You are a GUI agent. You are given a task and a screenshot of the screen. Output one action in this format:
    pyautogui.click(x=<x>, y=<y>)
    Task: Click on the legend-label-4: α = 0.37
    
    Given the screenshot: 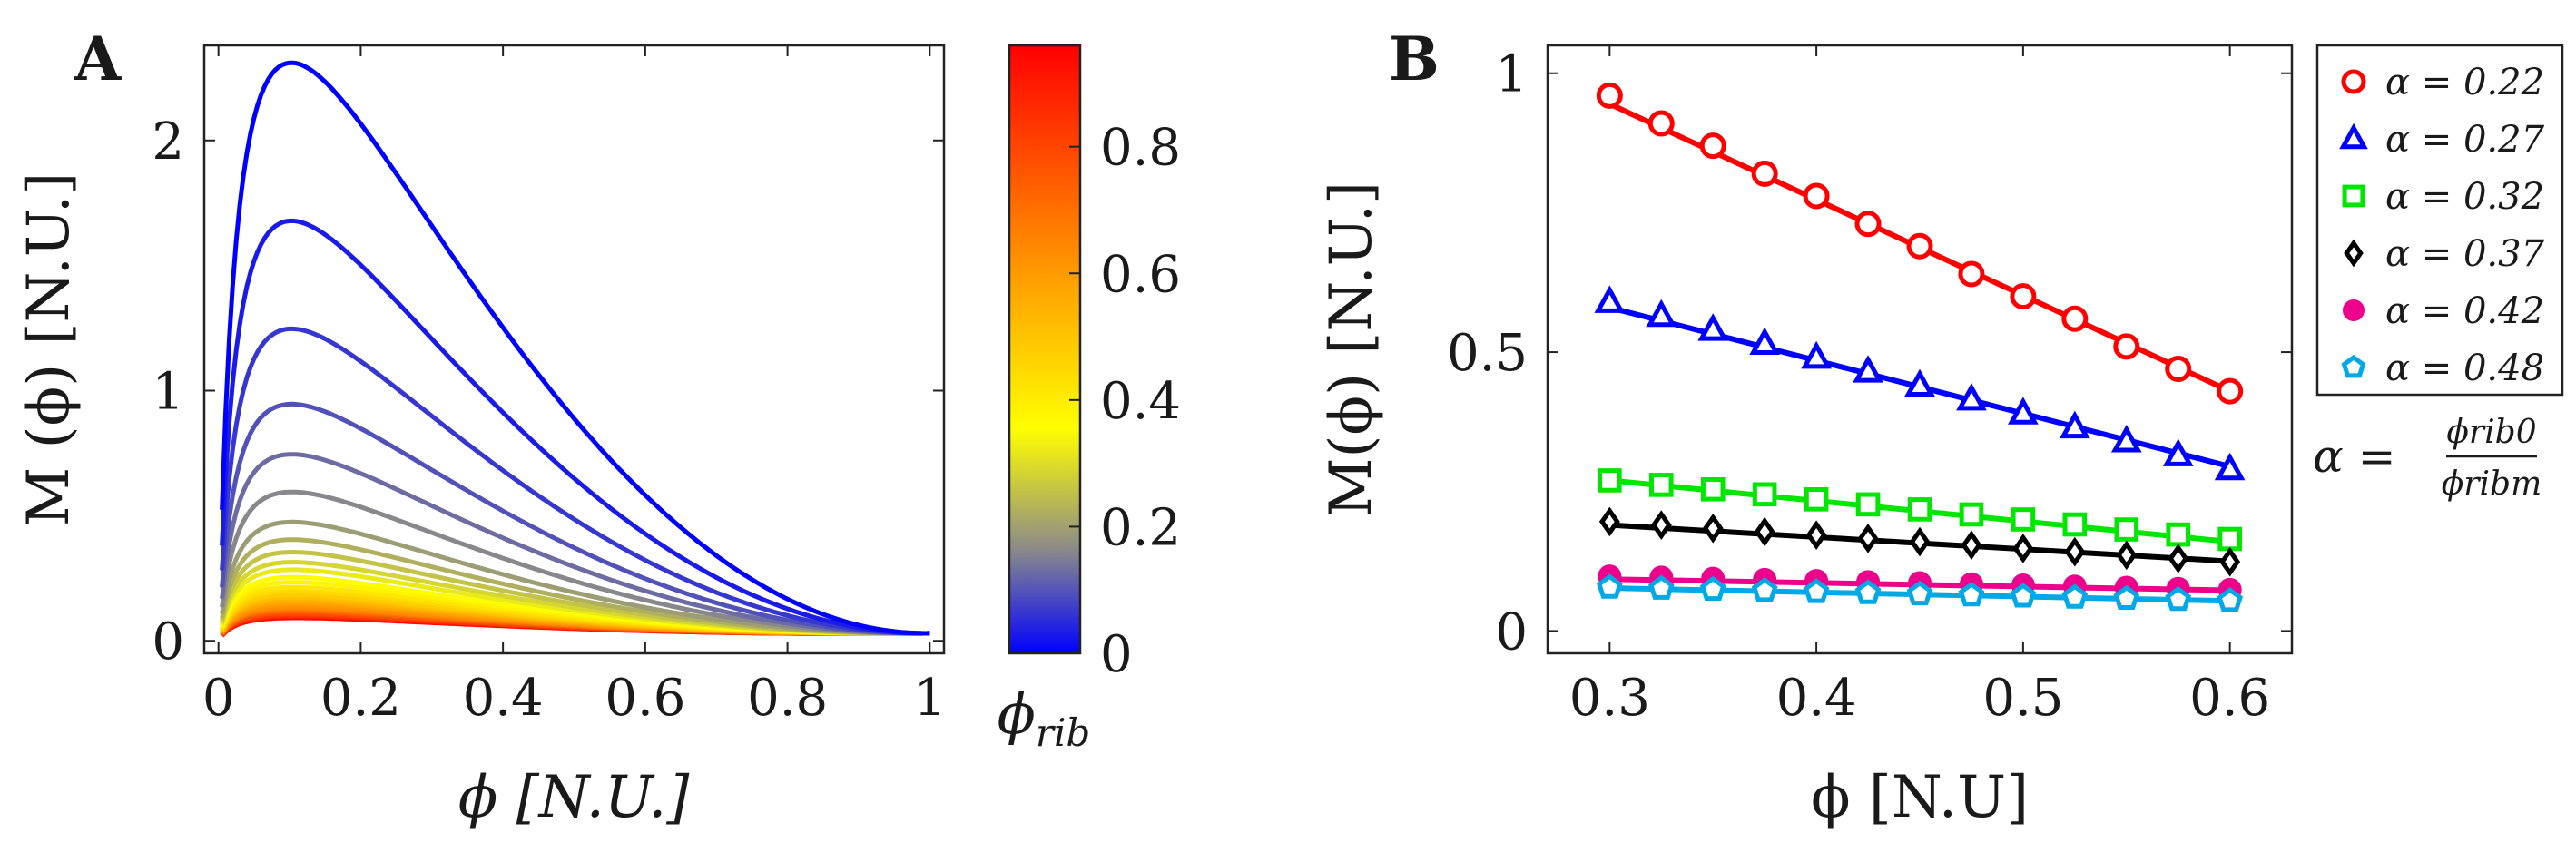 What is the action you would take?
    pyautogui.click(x=2465, y=254)
    